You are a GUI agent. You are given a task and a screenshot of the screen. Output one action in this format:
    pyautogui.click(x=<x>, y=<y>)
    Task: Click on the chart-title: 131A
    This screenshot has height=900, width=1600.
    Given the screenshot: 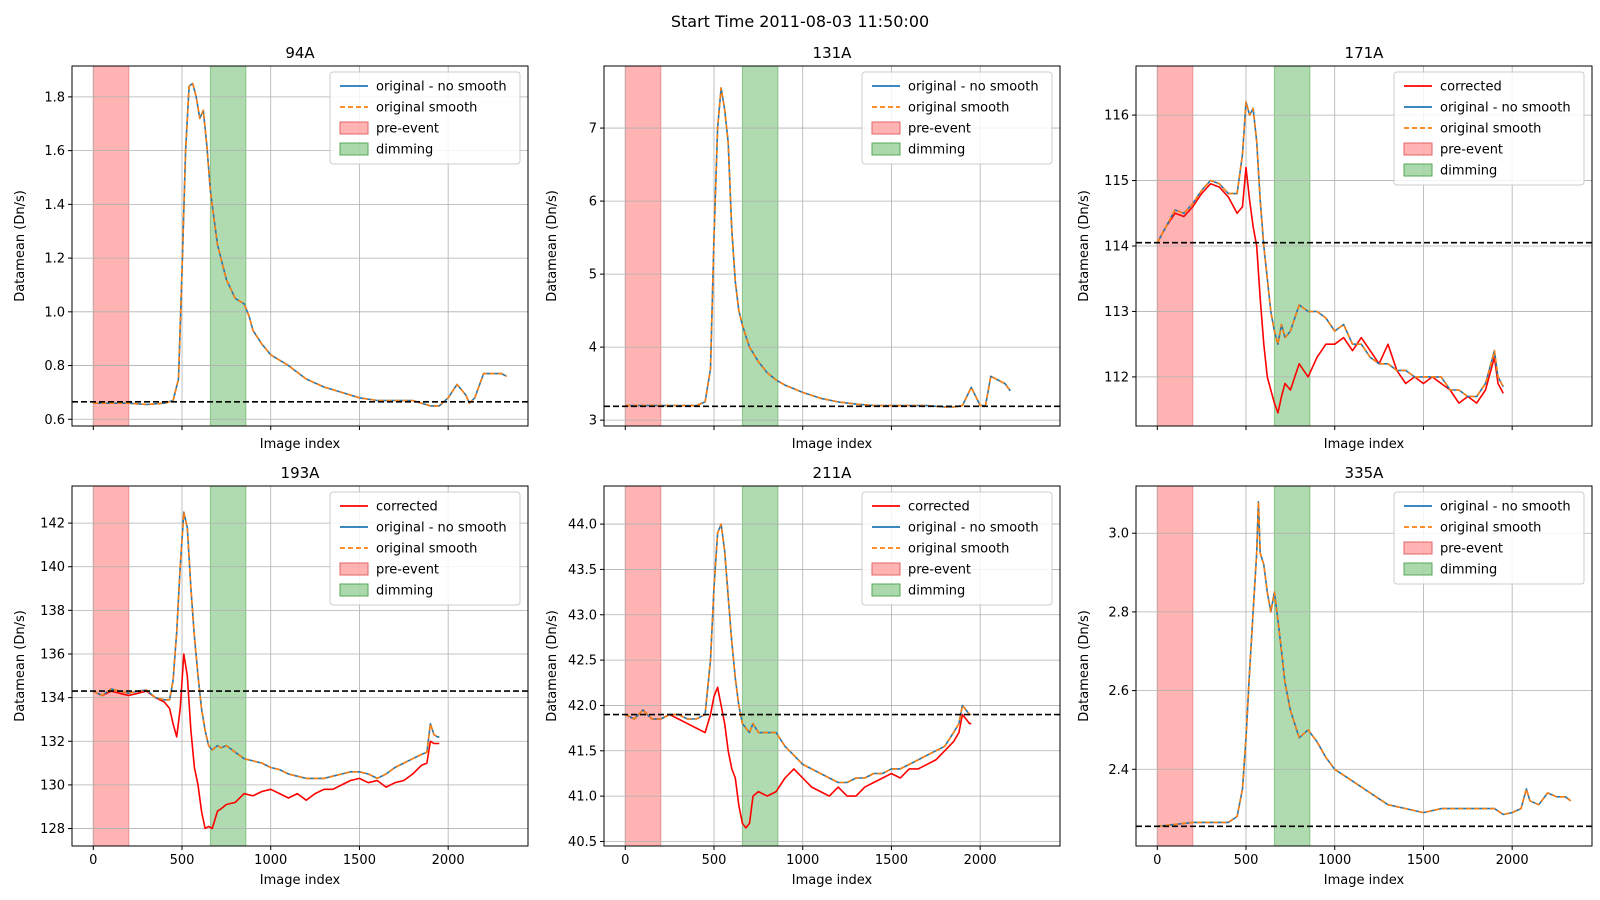 What is the action you would take?
    pyautogui.click(x=833, y=53)
    